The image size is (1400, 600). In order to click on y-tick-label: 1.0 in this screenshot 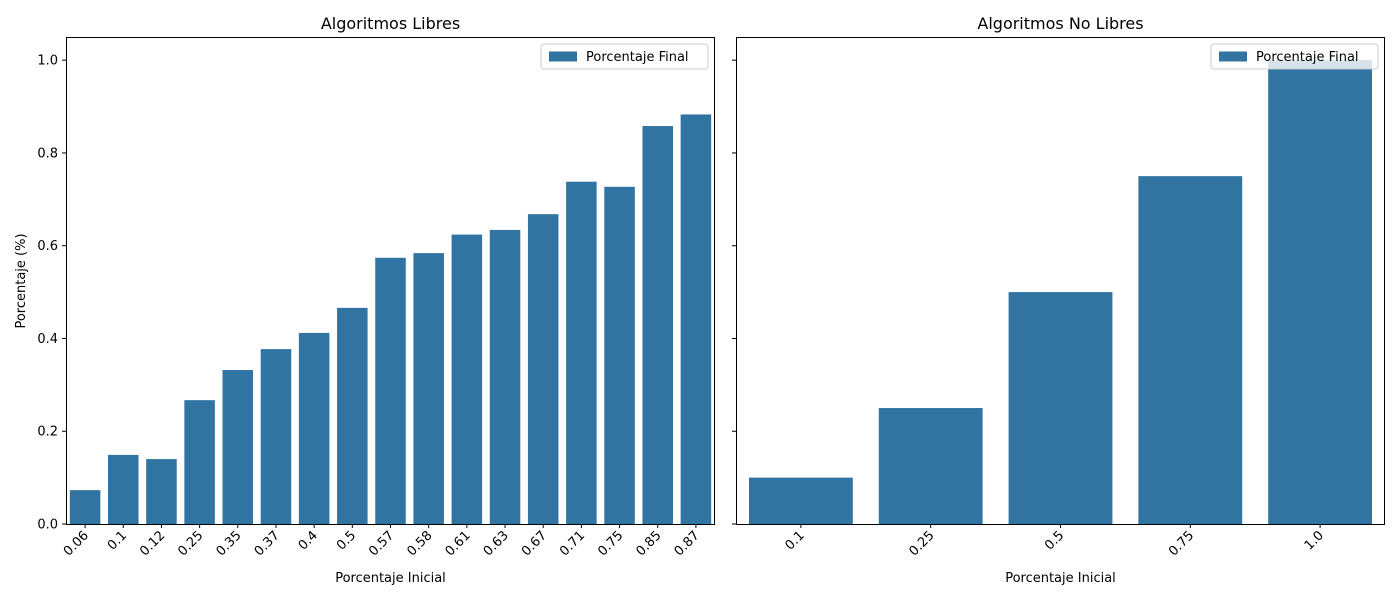, I will do `click(47, 61)`.